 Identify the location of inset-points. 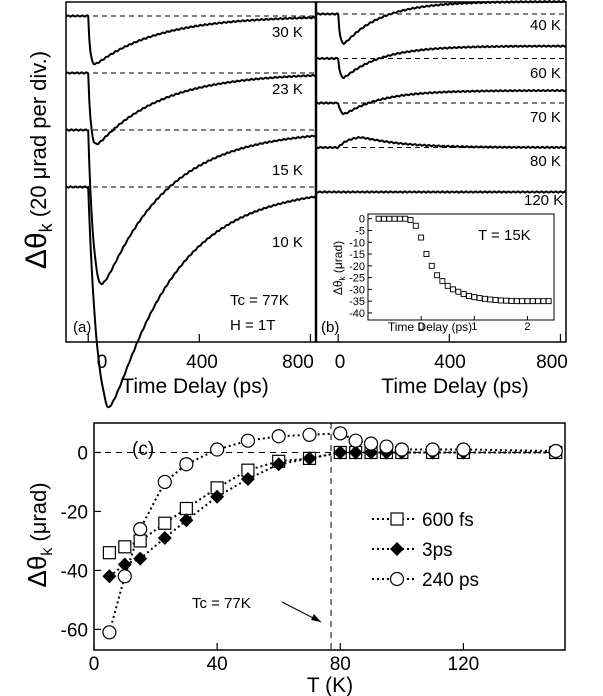
(463, 260).